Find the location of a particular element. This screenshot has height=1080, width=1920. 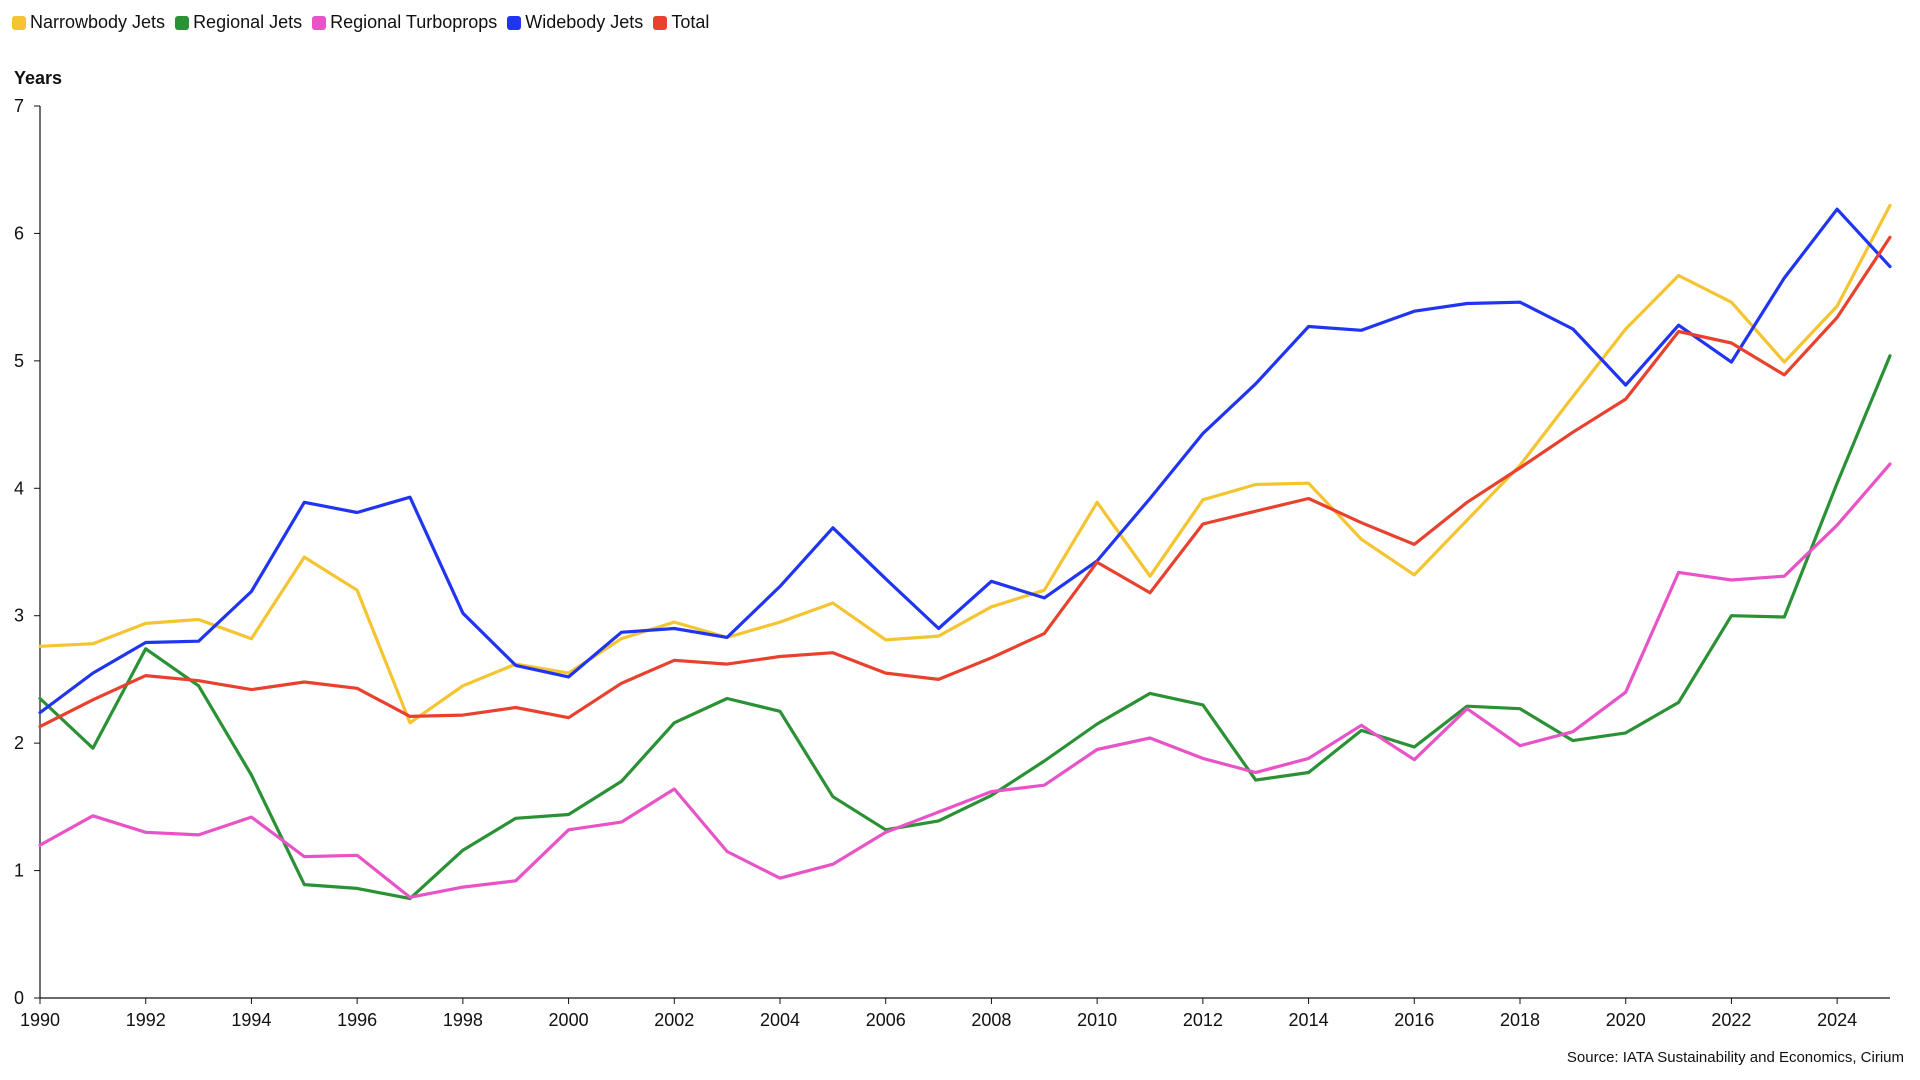

x-tick-label: 2020 is located at coordinates (1626, 1020).